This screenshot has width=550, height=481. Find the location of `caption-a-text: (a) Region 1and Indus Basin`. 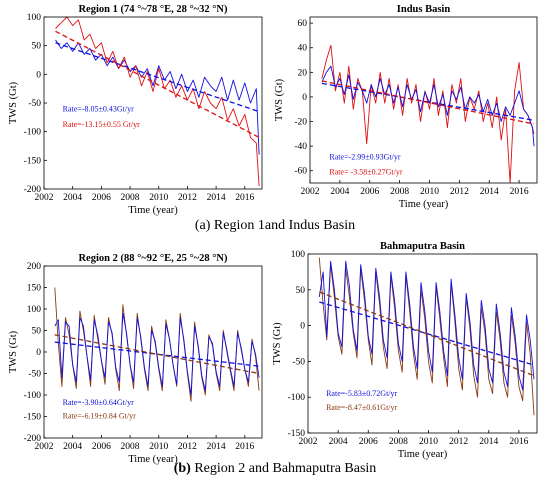

caption-a-text: (a) Region 1and Indus Basin is located at coordinates (275, 225).